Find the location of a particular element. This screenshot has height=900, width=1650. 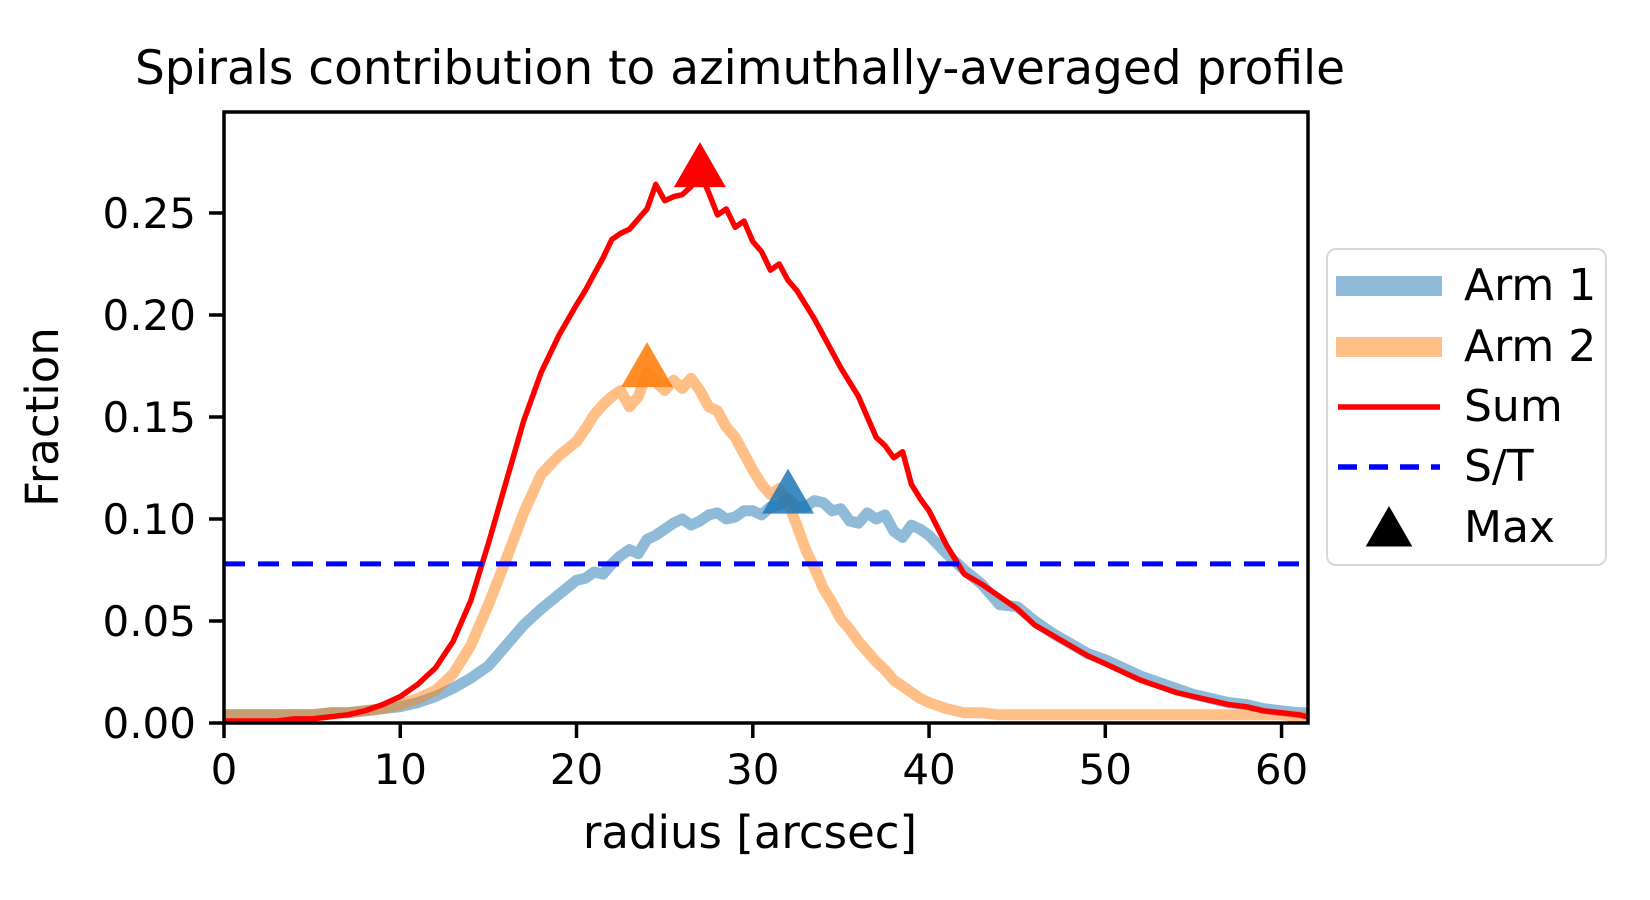

legend-swatch-st-dashed-line is located at coordinates (1389, 467).